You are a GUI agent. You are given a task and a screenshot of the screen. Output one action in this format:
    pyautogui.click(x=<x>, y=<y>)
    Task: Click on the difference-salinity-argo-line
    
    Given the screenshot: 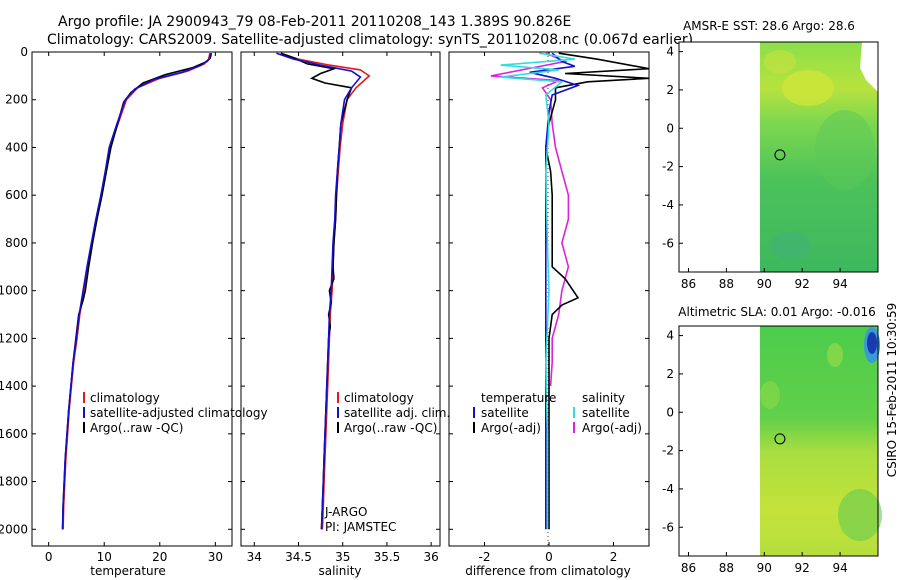 What is the action you would take?
    pyautogui.click(x=530, y=219)
    